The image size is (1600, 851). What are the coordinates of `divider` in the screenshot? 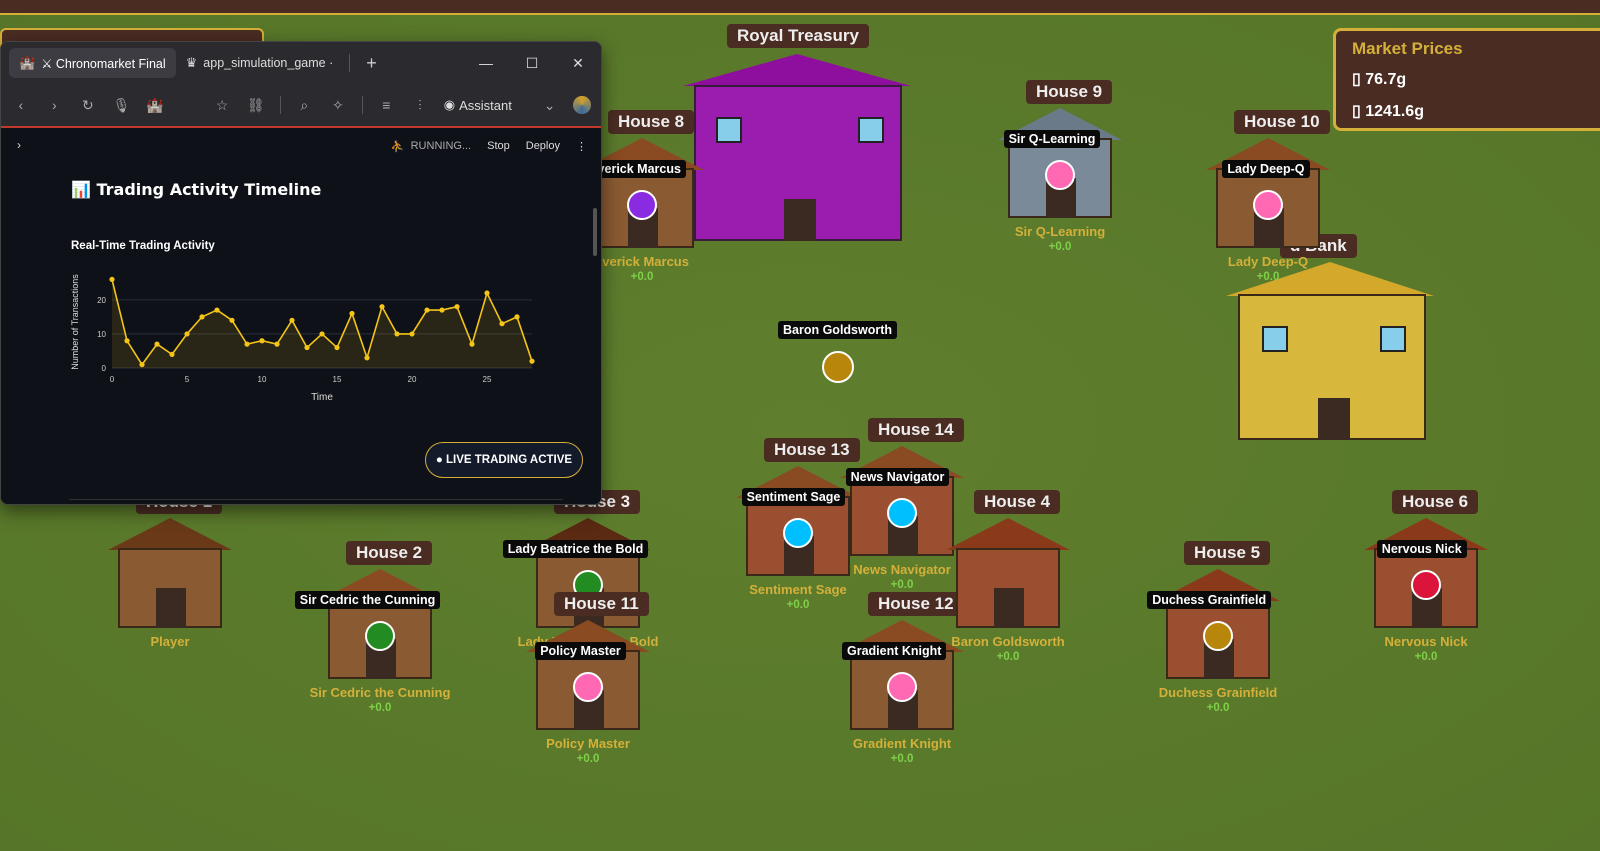 It's located at (316, 499).